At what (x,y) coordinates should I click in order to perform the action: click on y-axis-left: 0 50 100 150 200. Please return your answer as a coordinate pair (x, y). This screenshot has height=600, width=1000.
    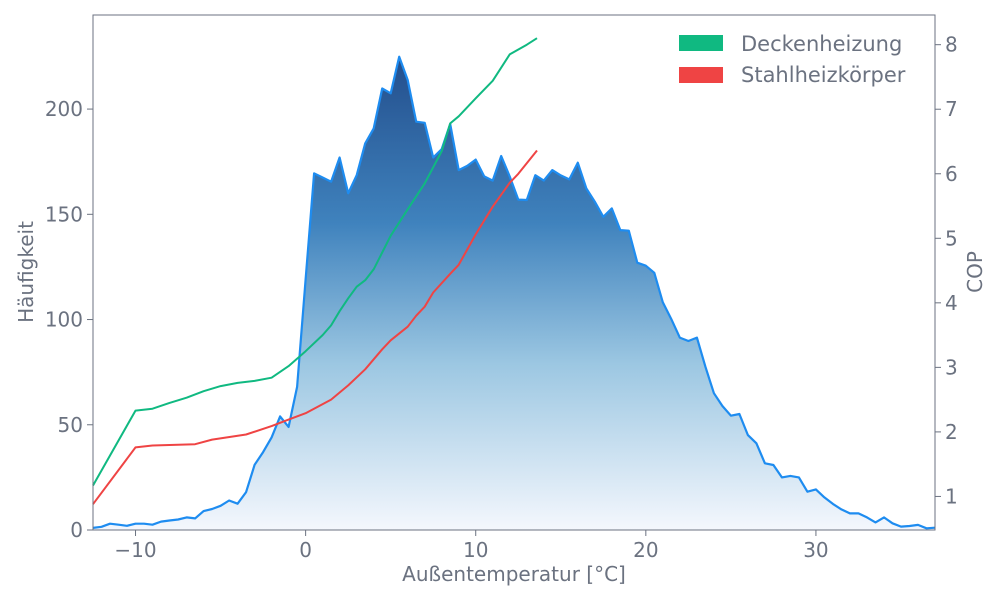
    Looking at the image, I should click on (69, 319).